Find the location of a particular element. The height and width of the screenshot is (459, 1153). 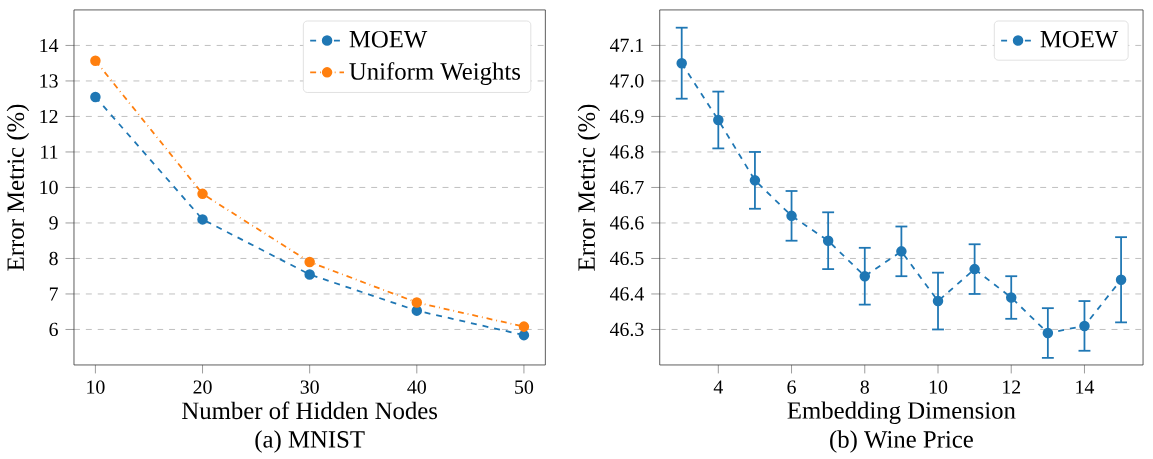

y-tick-label: 9 is located at coordinates (53, 223).